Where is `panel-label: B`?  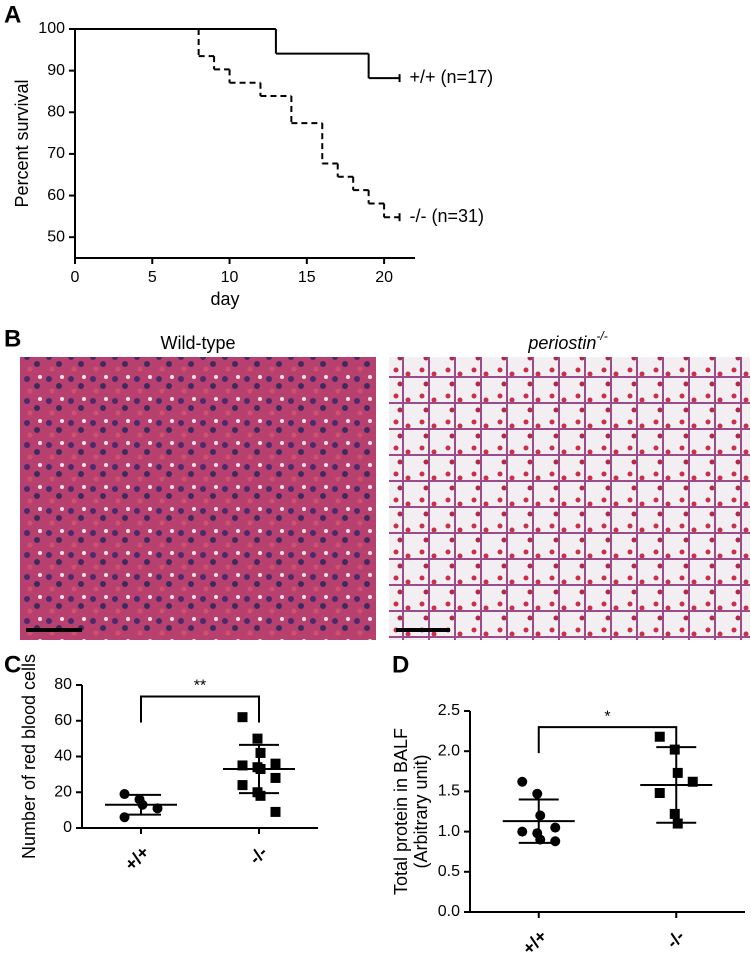 panel-label: B is located at coordinates (12, 338).